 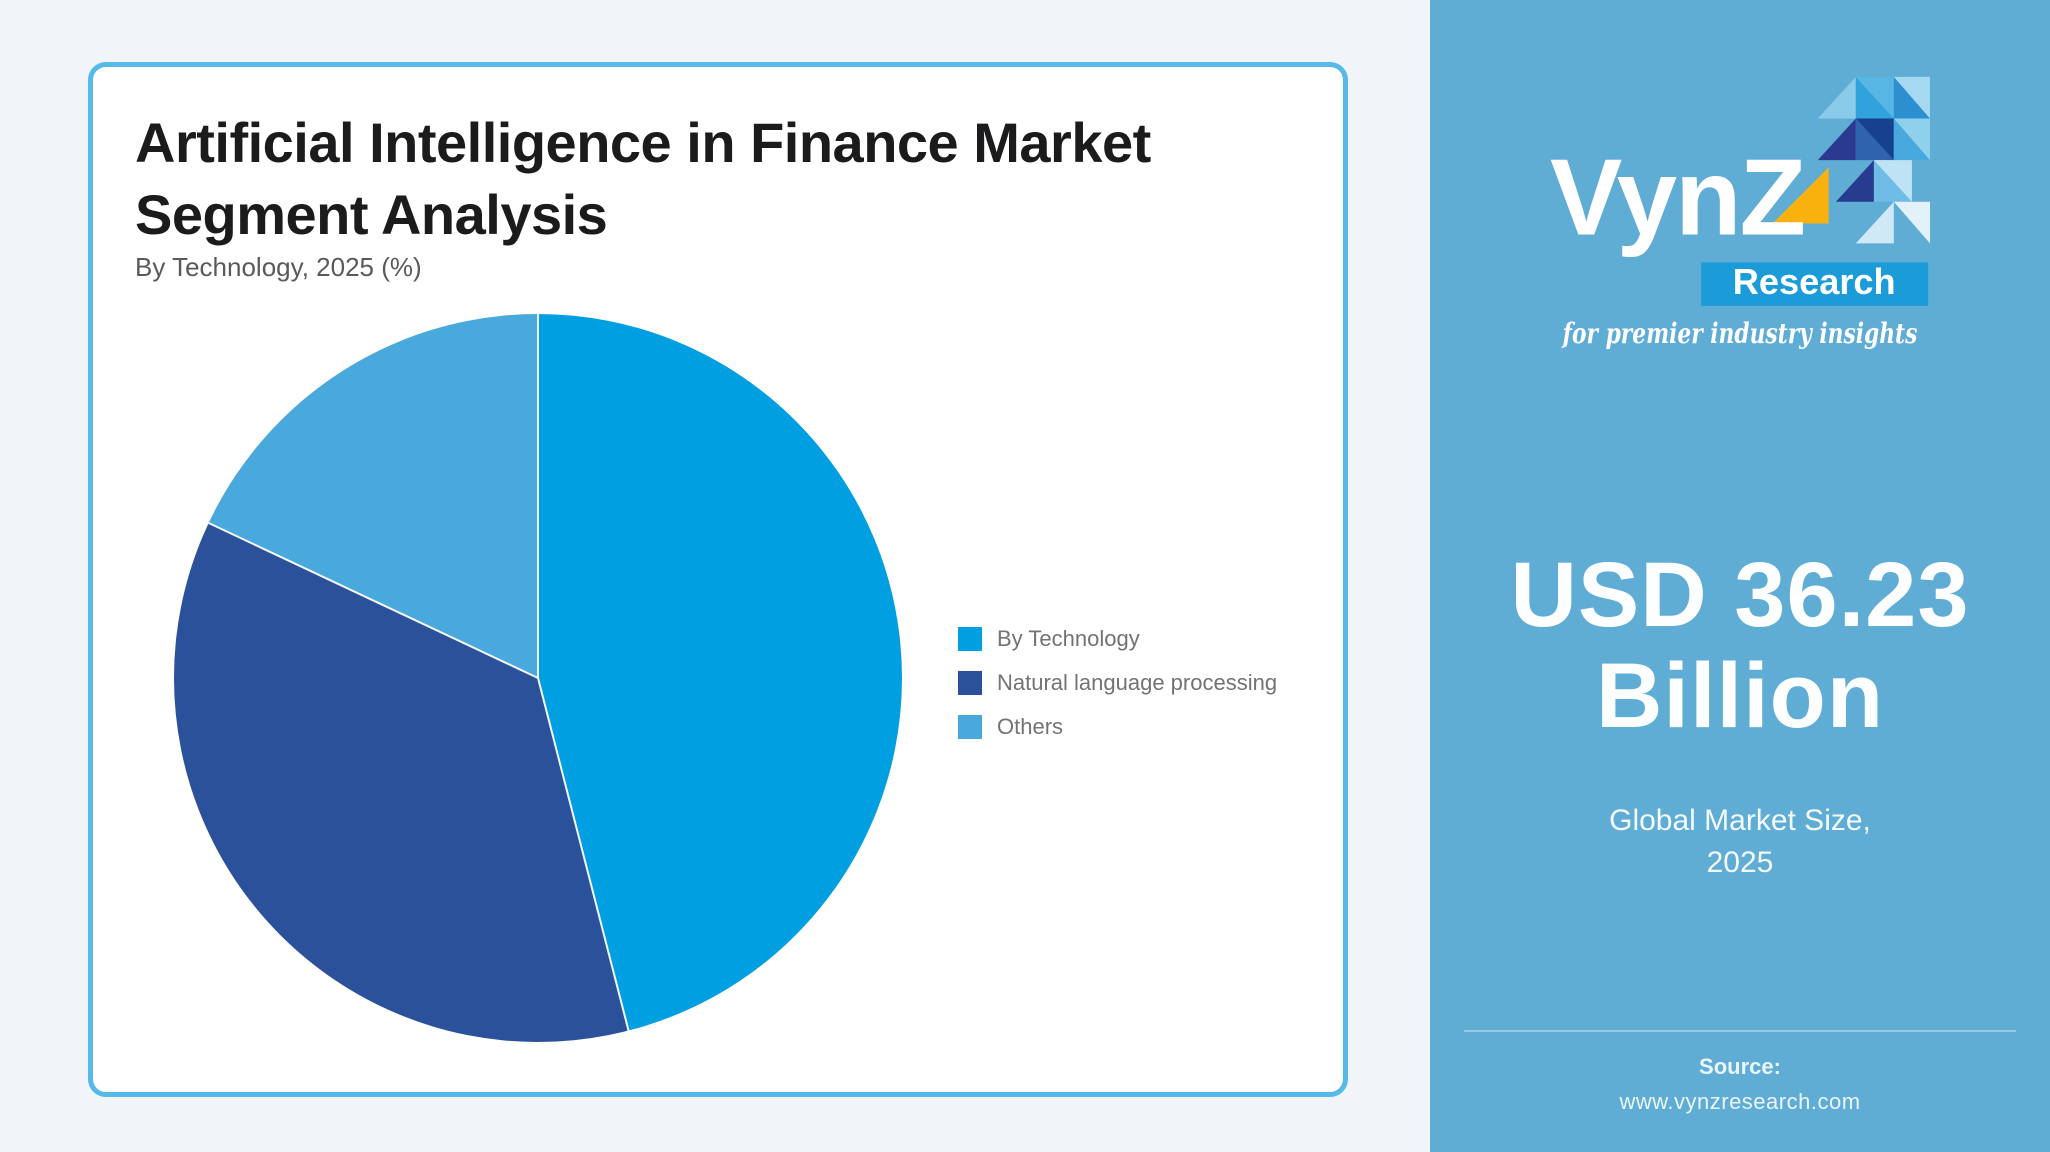 What do you see at coordinates (1068, 638) in the screenshot?
I see `legend-label: By Technology` at bounding box center [1068, 638].